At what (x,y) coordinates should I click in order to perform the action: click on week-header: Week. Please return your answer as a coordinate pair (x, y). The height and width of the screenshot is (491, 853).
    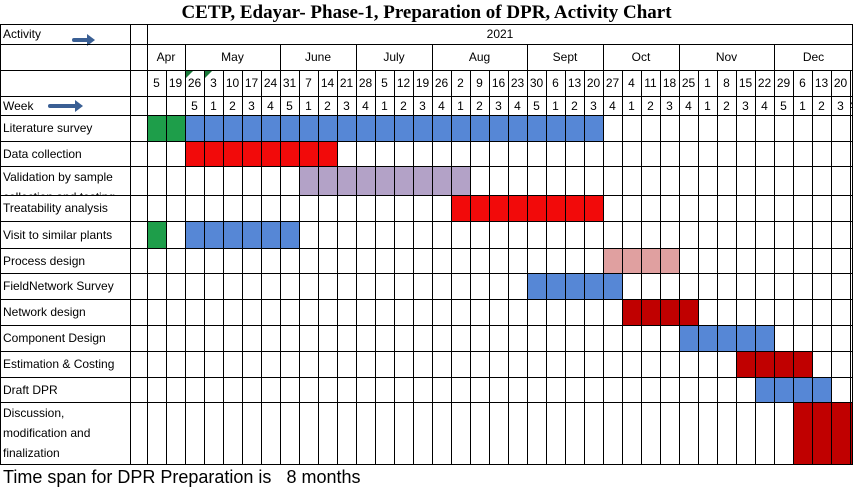
    Looking at the image, I should click on (18, 105).